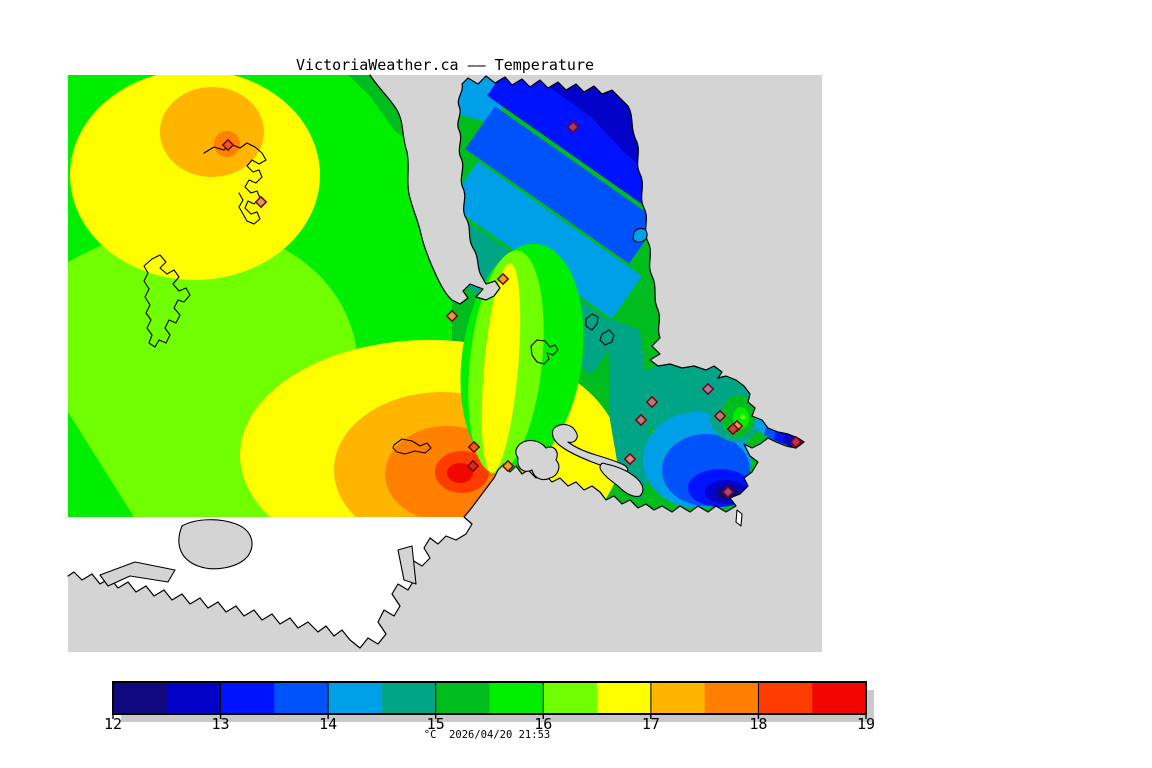 The width and height of the screenshot is (1152, 768). I want to click on white-land-coastline, so click(270, 582).